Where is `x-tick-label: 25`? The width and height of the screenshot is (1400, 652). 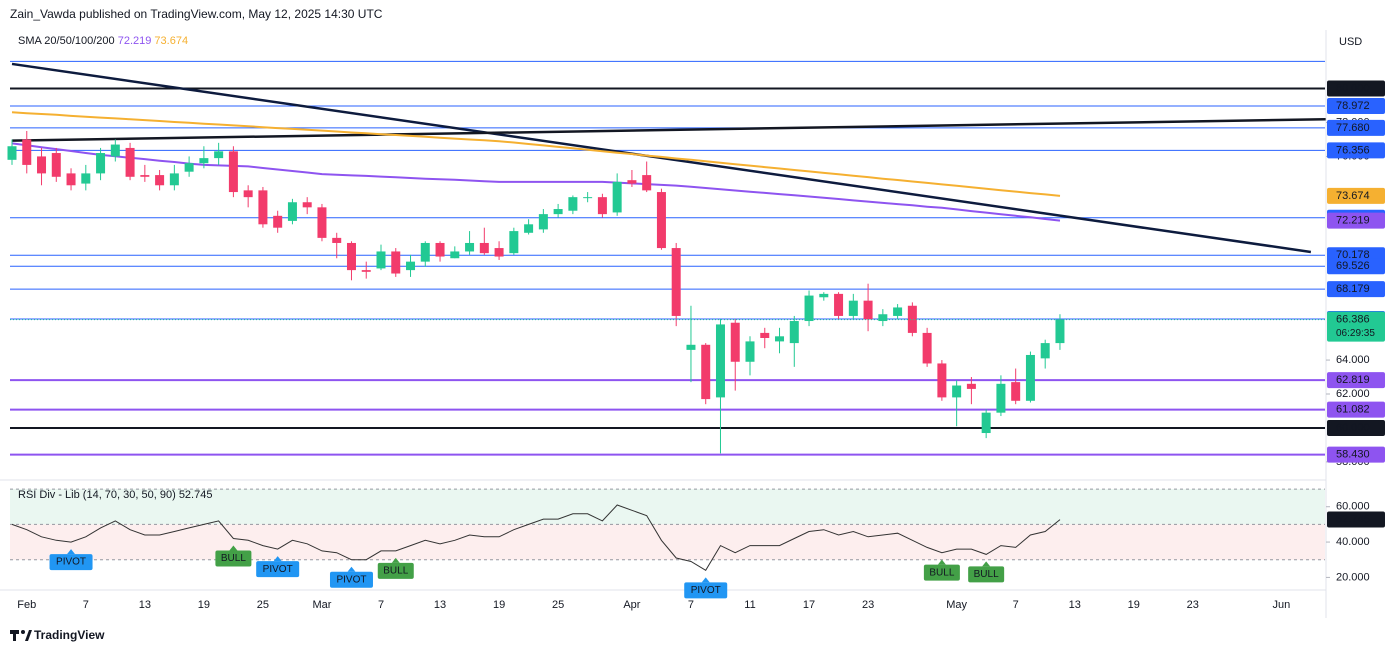
x-tick-label: 25 is located at coordinates (558, 605).